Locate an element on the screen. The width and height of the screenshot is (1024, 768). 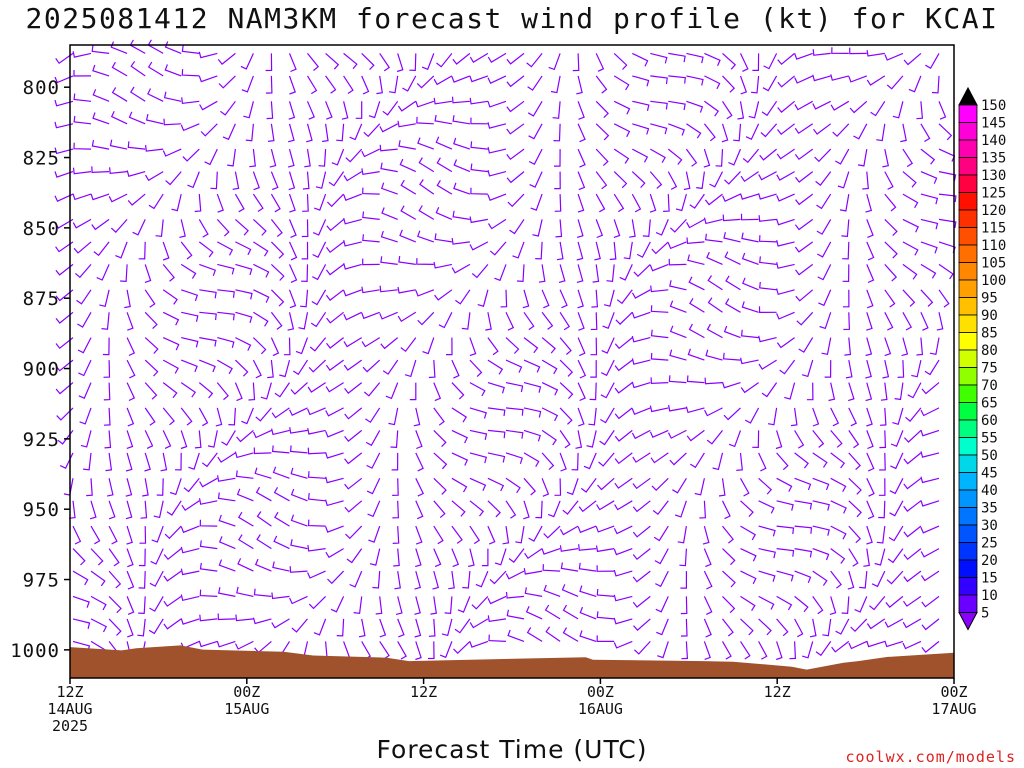
x-tick-label: 12Z is located at coordinates (423, 692).